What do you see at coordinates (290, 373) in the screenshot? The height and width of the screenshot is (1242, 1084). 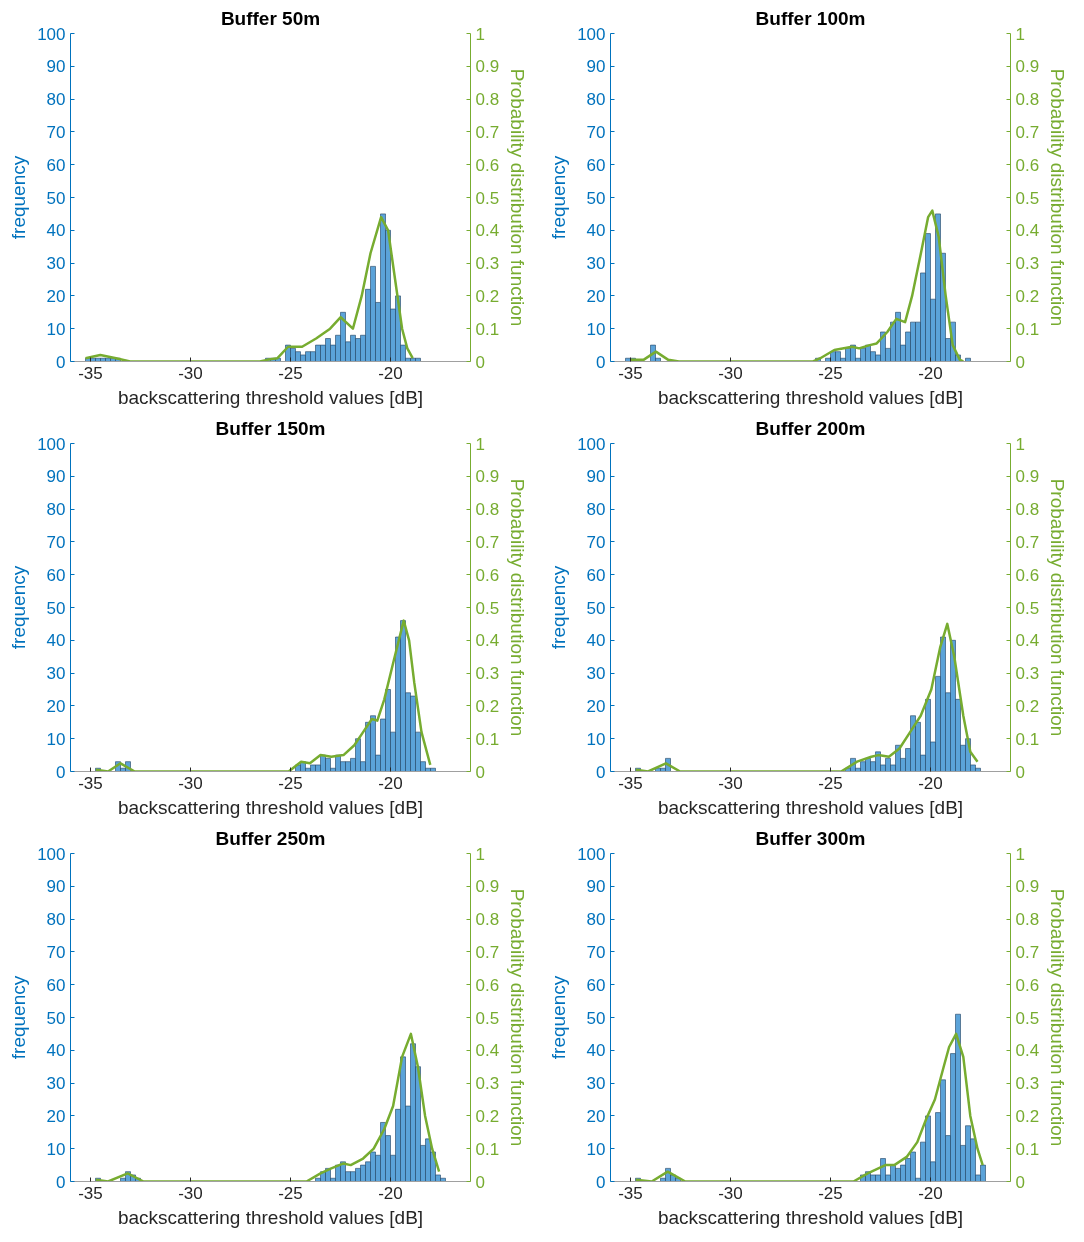 I see `x-tick-label: -25` at bounding box center [290, 373].